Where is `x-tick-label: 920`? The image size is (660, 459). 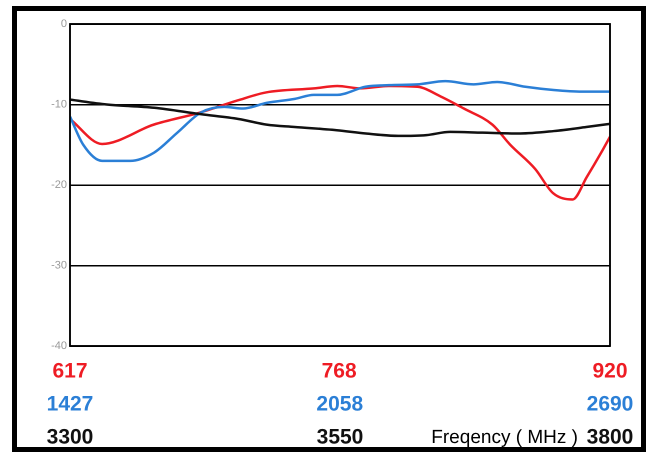 x-tick-label: 920 is located at coordinates (610, 370).